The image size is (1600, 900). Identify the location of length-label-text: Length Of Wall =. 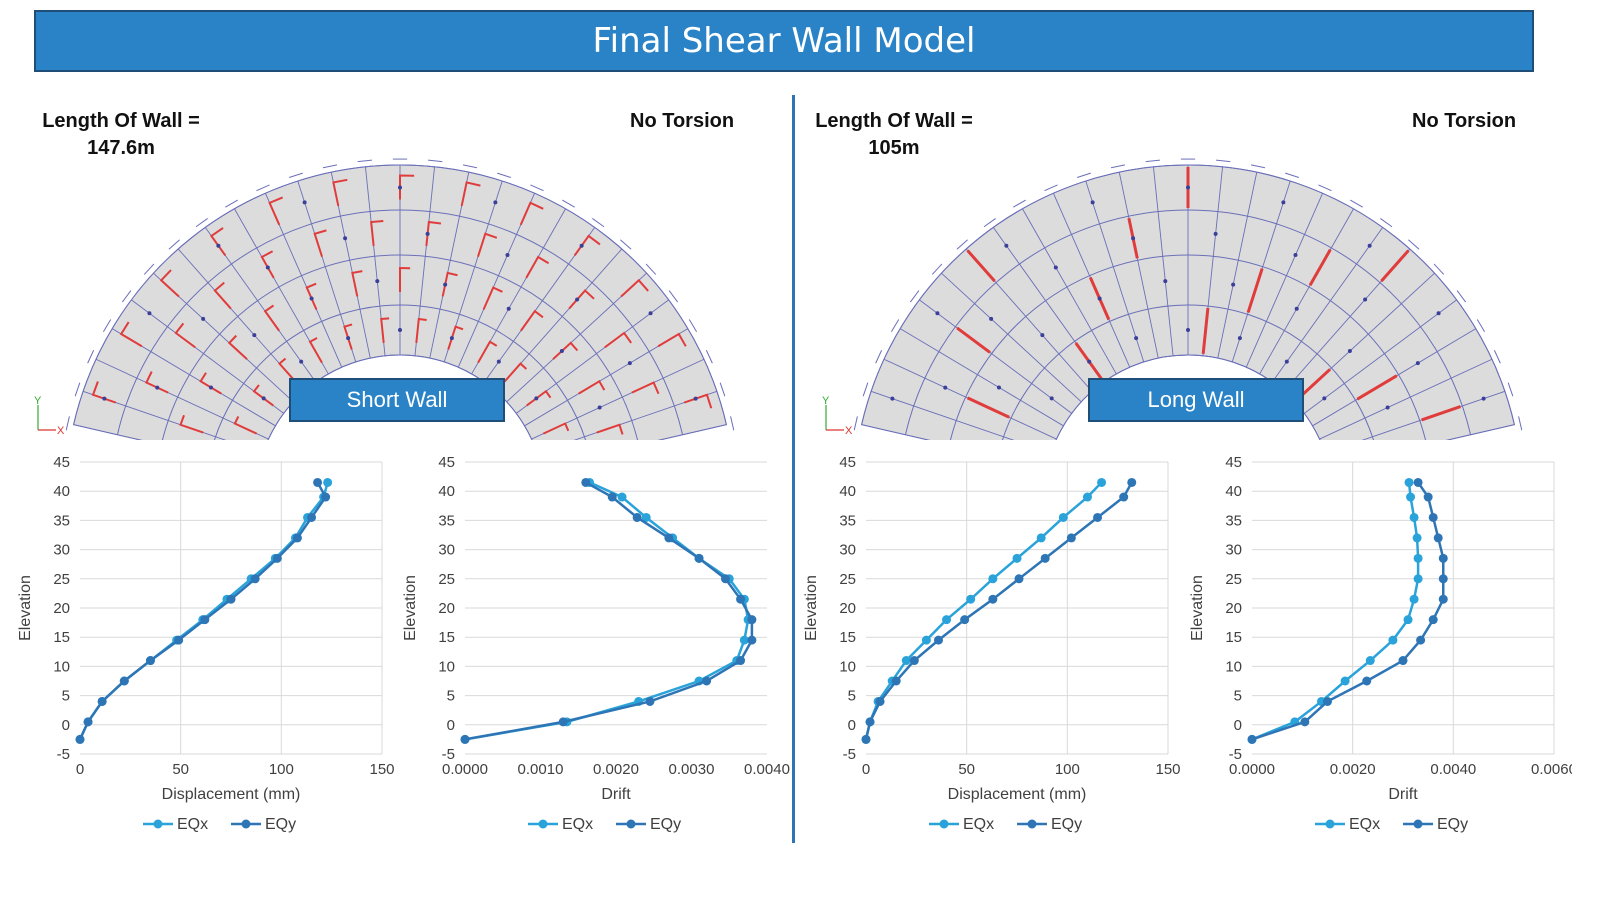
(121, 121).